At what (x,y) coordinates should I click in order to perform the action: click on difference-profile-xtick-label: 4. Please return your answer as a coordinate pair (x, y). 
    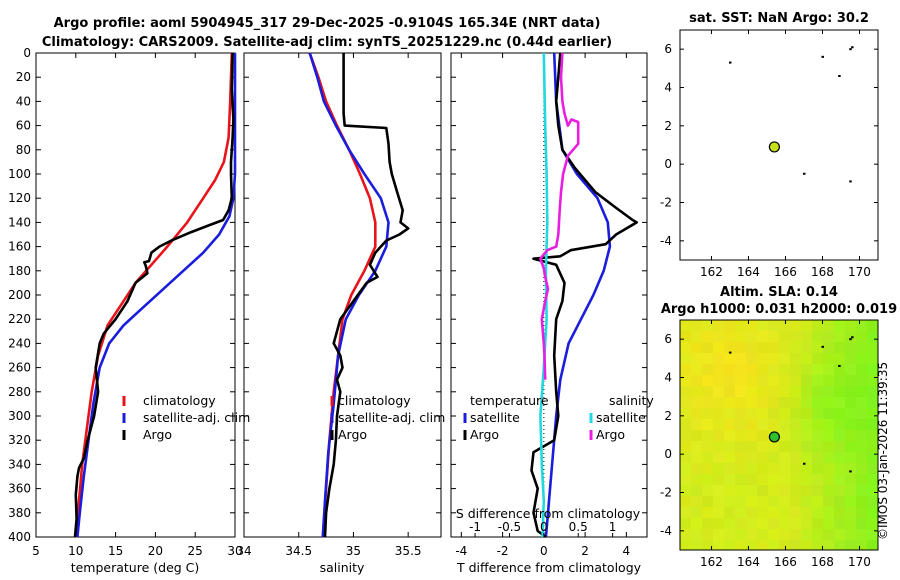
    Looking at the image, I should click on (627, 551).